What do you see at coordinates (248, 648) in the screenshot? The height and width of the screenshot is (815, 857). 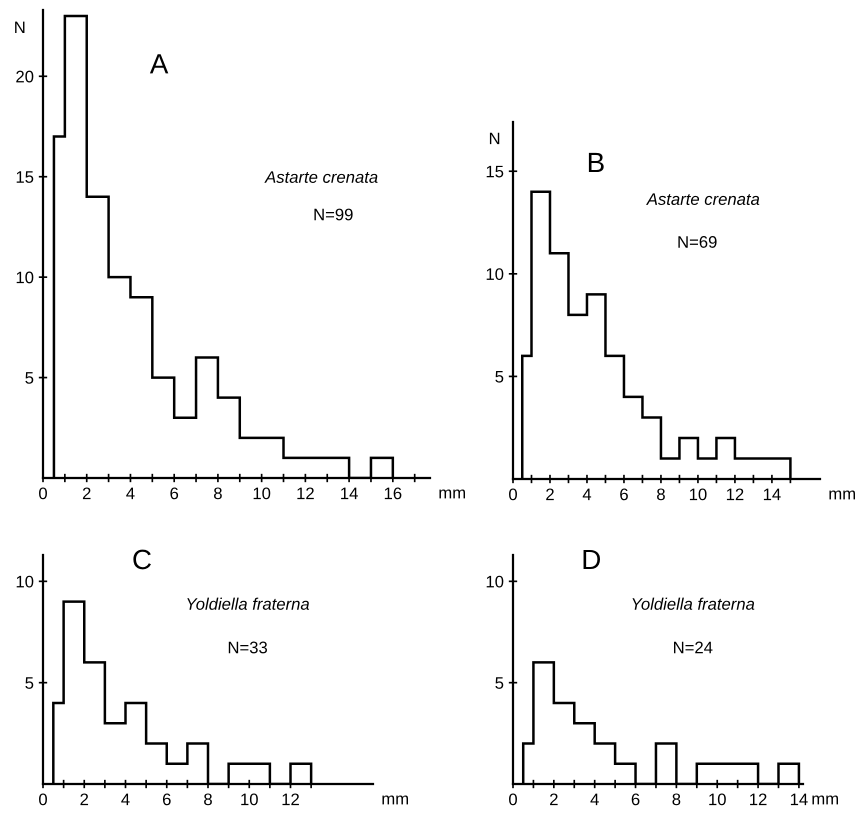 I see `annotation: N=33` at bounding box center [248, 648].